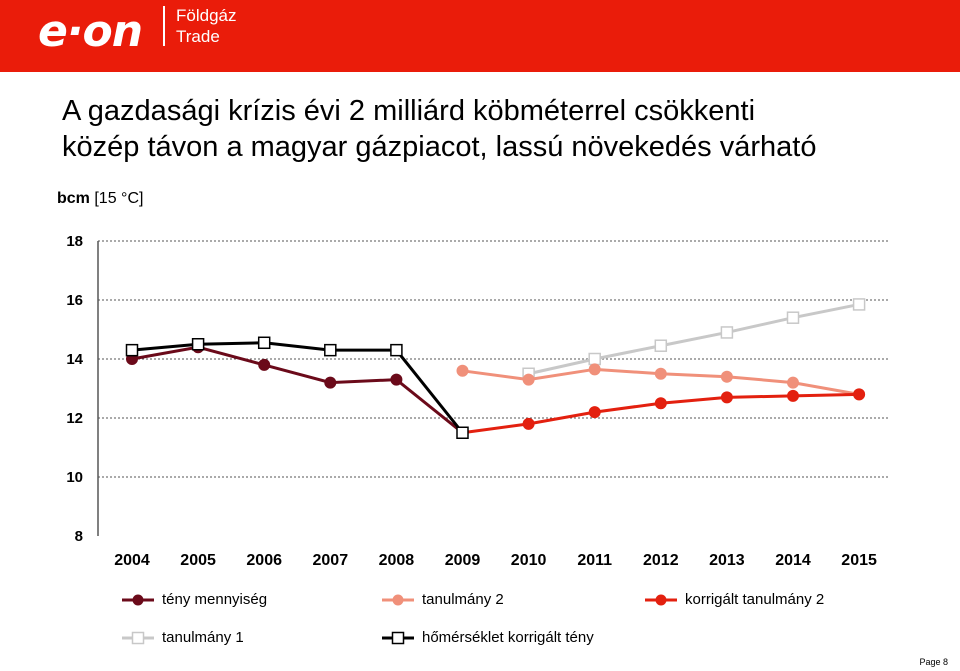  Describe the element at coordinates (164, 26) in the screenshot. I see `logo-separator` at that location.